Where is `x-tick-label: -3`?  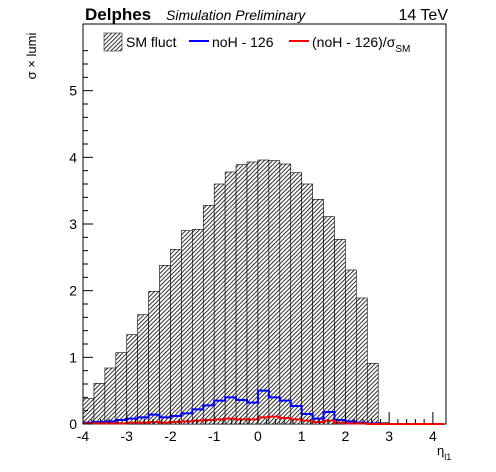 x-tick-label: -3 is located at coordinates (127, 436).